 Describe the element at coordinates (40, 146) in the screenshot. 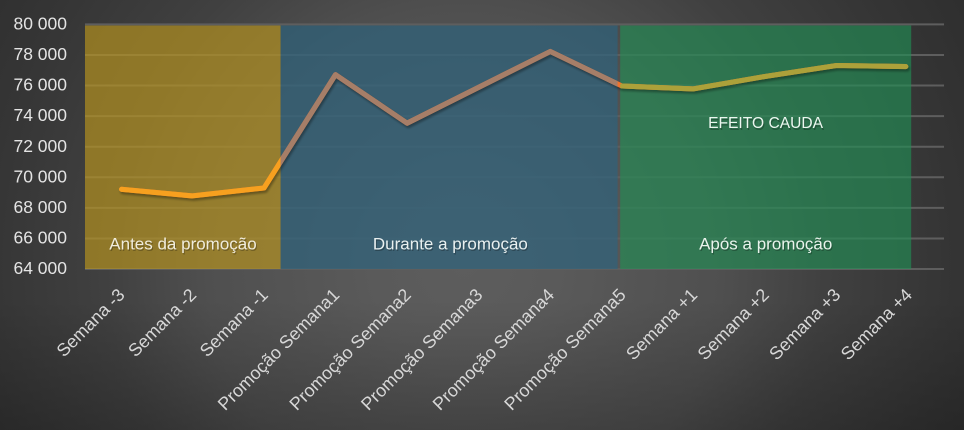

I see `svg-text: 72 000` at that location.